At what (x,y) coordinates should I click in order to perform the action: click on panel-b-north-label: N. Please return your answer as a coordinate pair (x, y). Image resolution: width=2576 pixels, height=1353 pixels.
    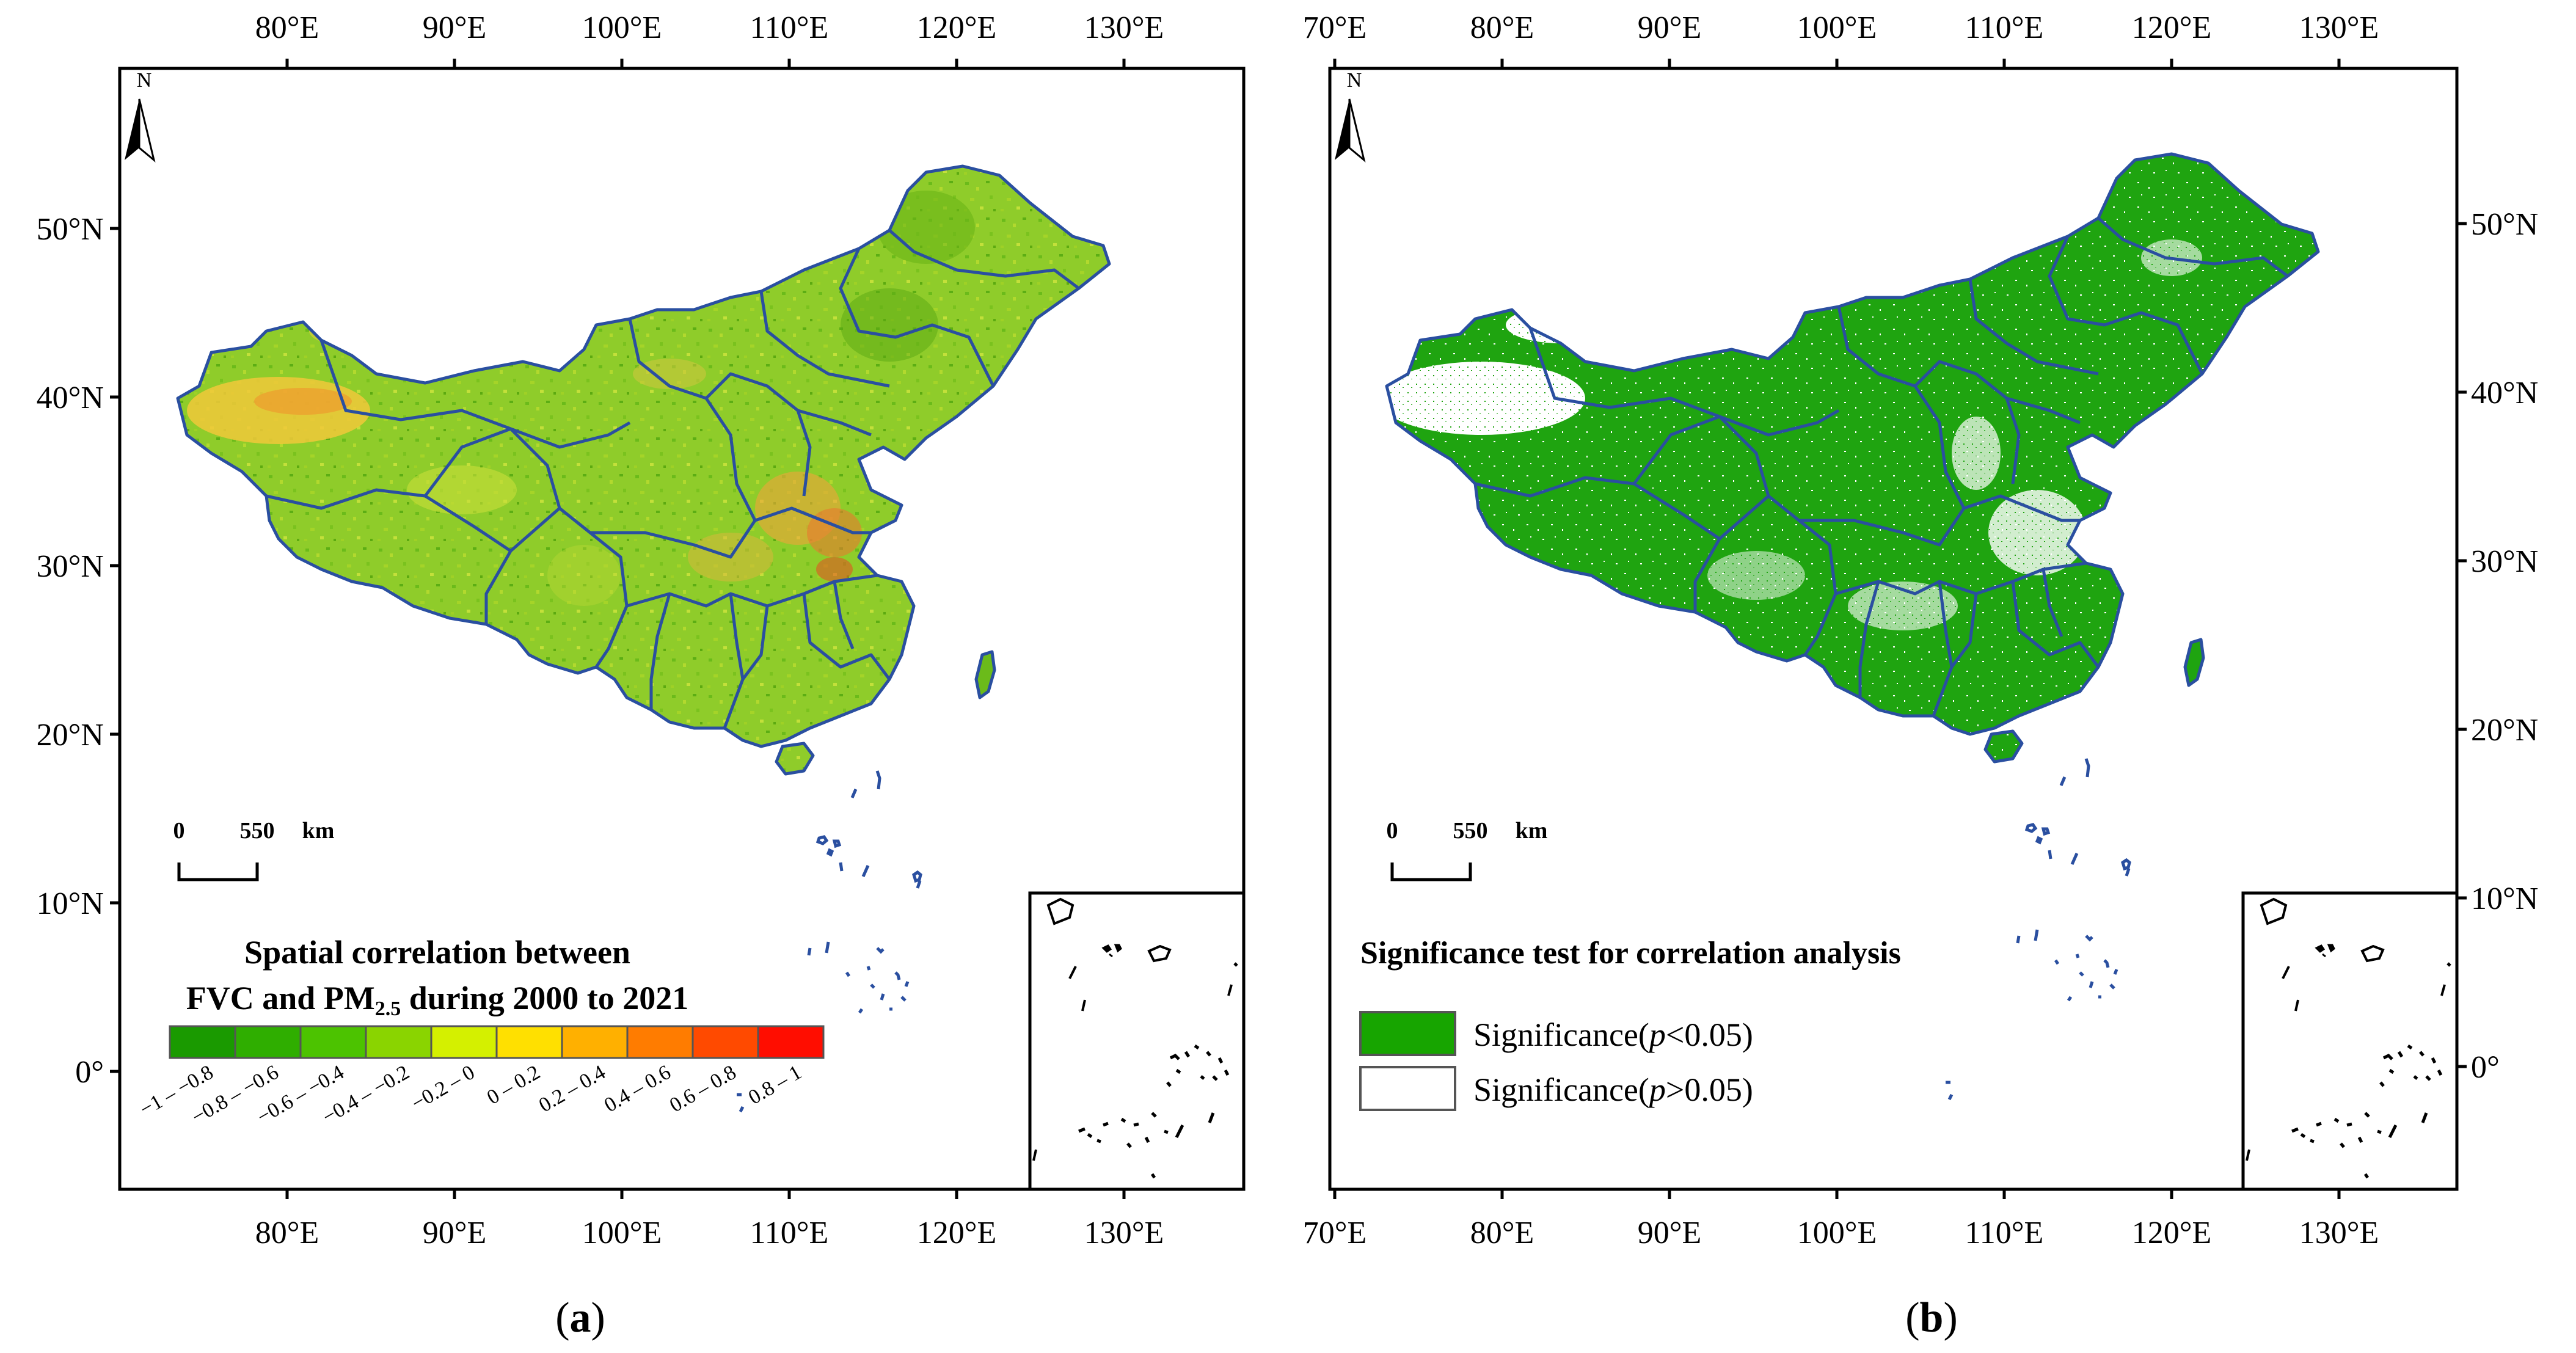
    Looking at the image, I should click on (1355, 80).